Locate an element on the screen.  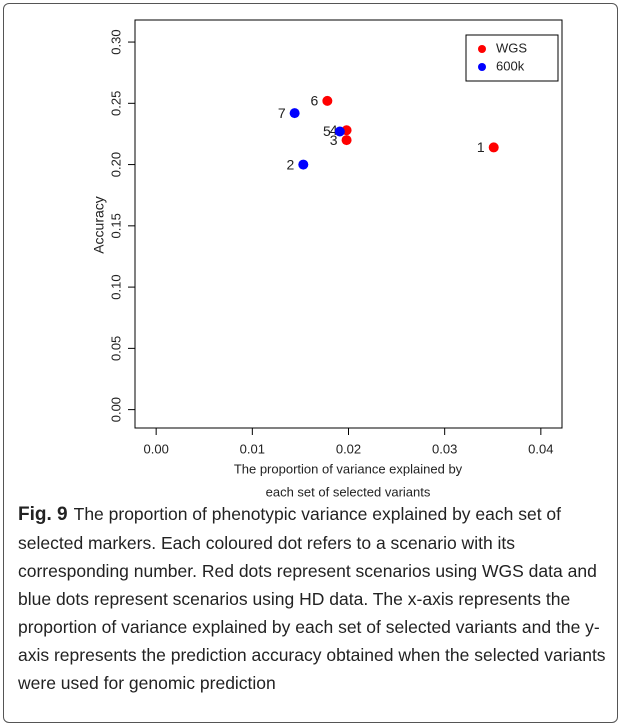
legend-box is located at coordinates (512, 58).